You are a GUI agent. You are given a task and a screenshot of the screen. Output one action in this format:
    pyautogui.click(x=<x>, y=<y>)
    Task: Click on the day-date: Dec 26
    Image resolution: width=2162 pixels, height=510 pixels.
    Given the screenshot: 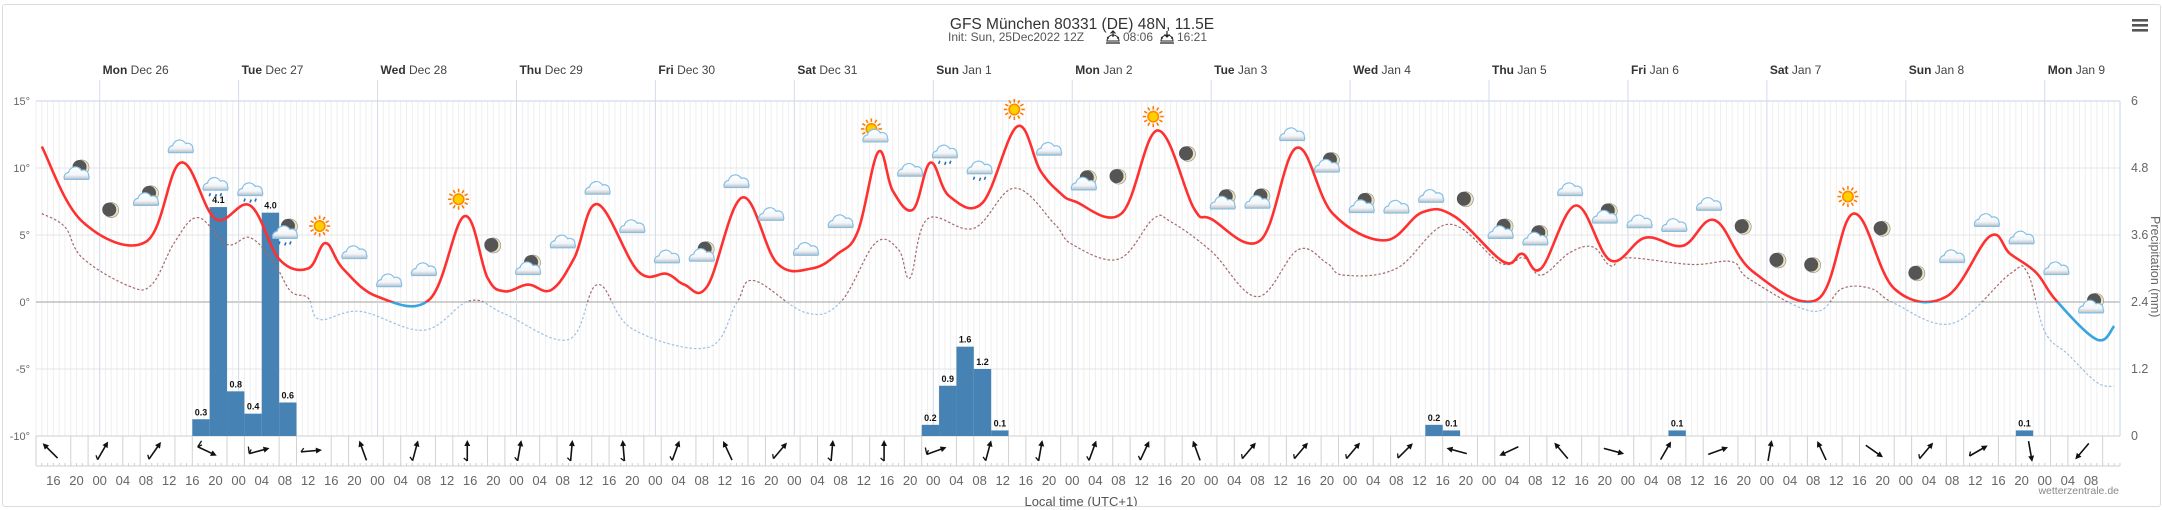 What is the action you would take?
    pyautogui.click(x=148, y=70)
    